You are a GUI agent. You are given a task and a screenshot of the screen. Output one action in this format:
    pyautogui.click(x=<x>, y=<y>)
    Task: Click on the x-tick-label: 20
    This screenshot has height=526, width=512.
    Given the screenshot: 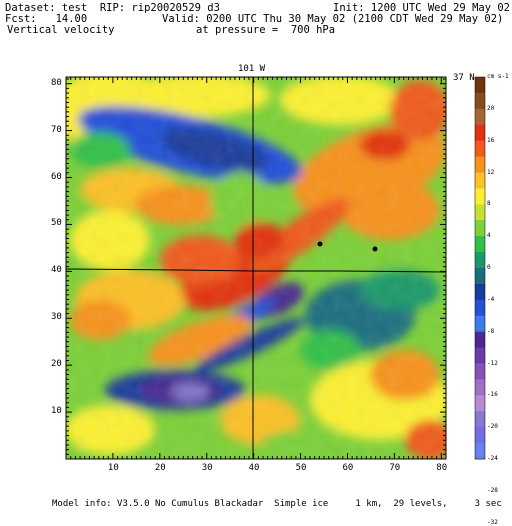 What is the action you would take?
    pyautogui.click(x=160, y=468)
    